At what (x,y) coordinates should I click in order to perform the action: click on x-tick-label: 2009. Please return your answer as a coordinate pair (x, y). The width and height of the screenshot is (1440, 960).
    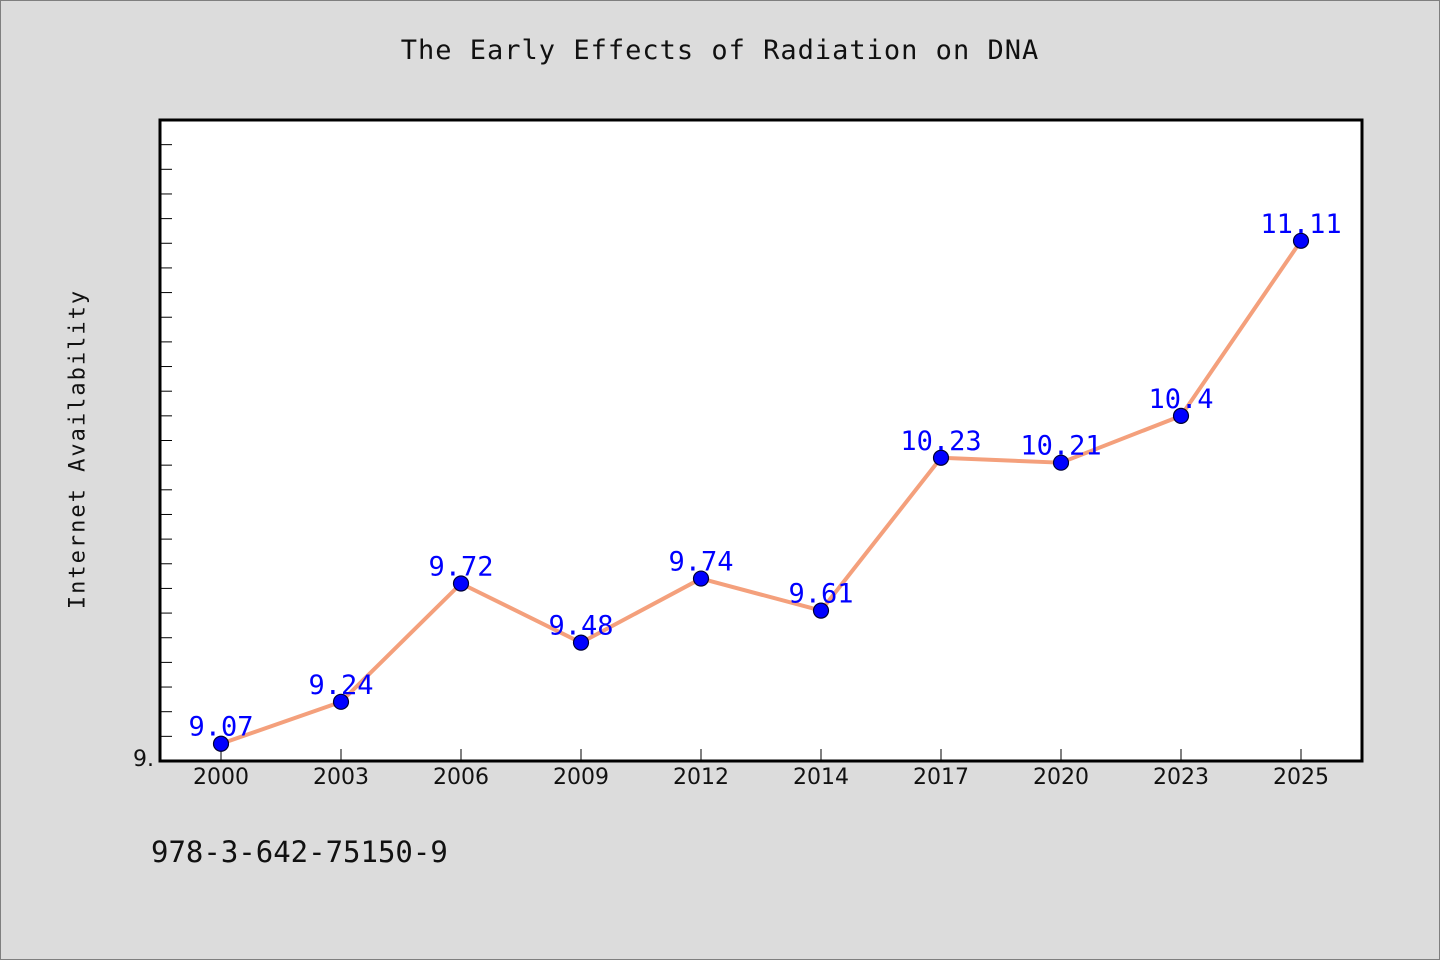
    Looking at the image, I should click on (581, 777).